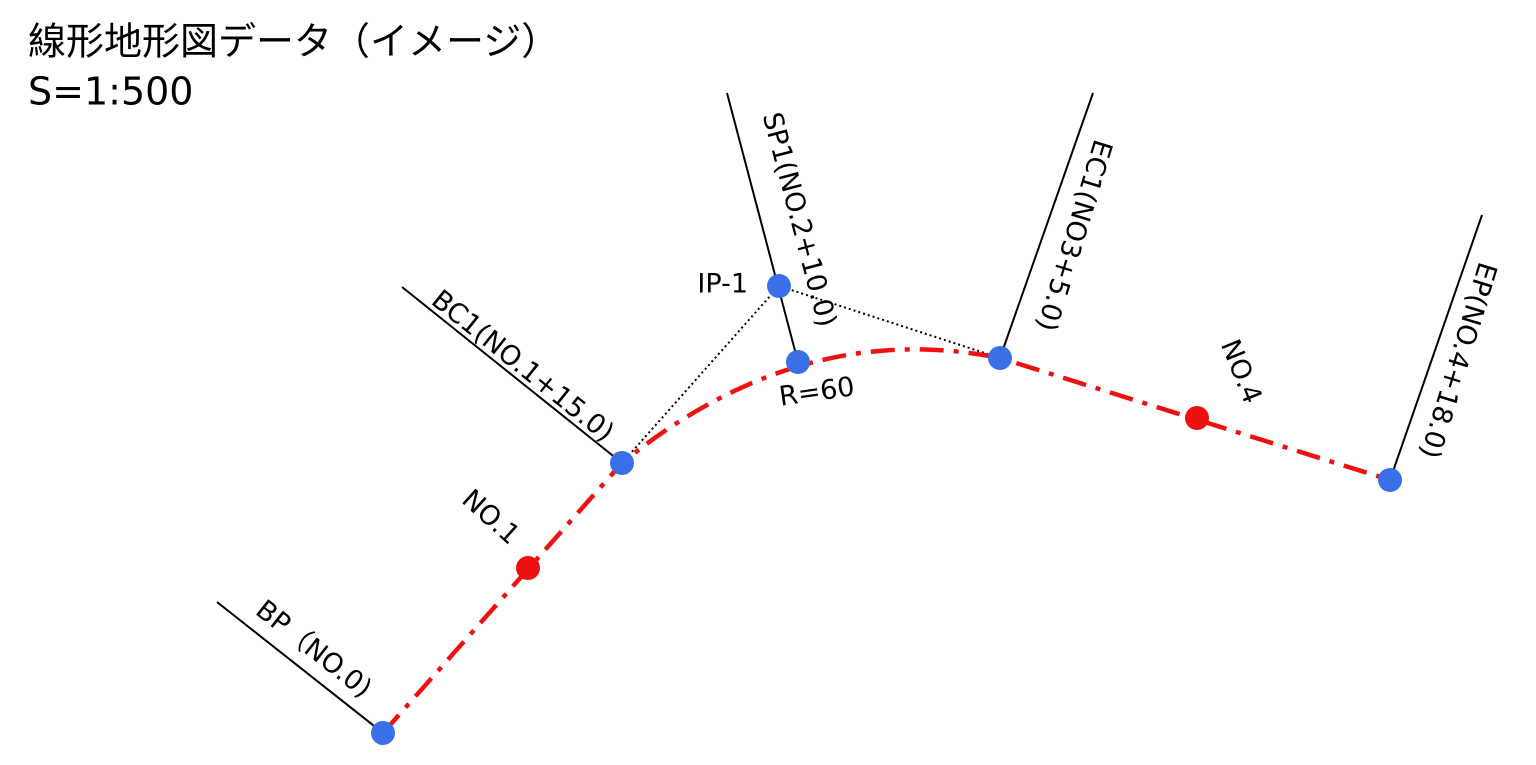 The width and height of the screenshot is (1536, 765). Describe the element at coordinates (798, 362) in the screenshot. I see `sp1-point` at that location.